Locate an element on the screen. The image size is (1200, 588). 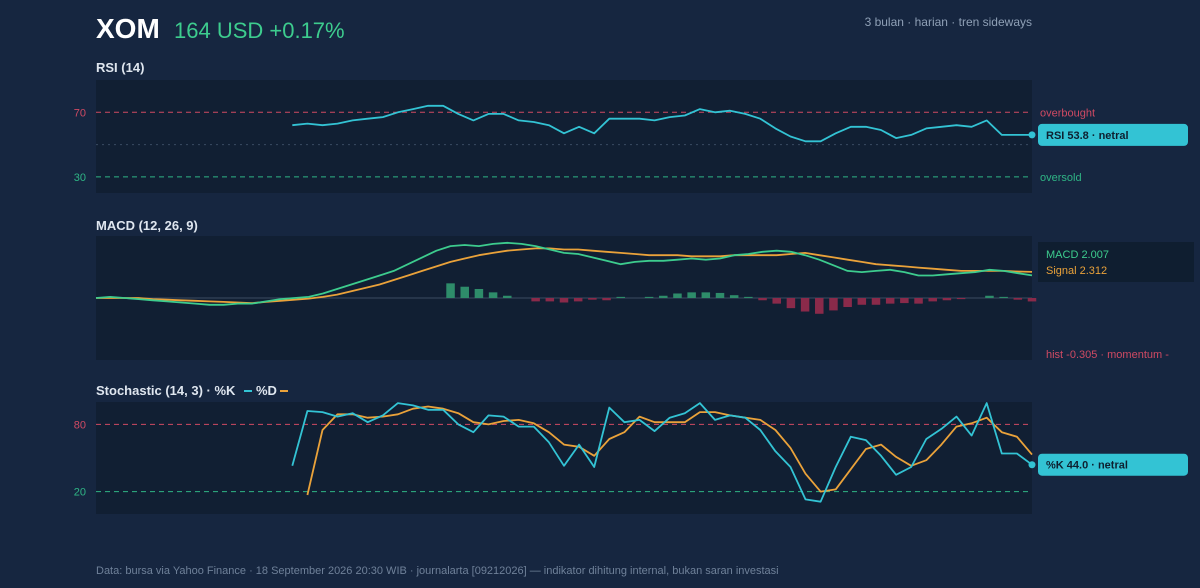
rsi-tick-label: 70 is located at coordinates (80, 113).